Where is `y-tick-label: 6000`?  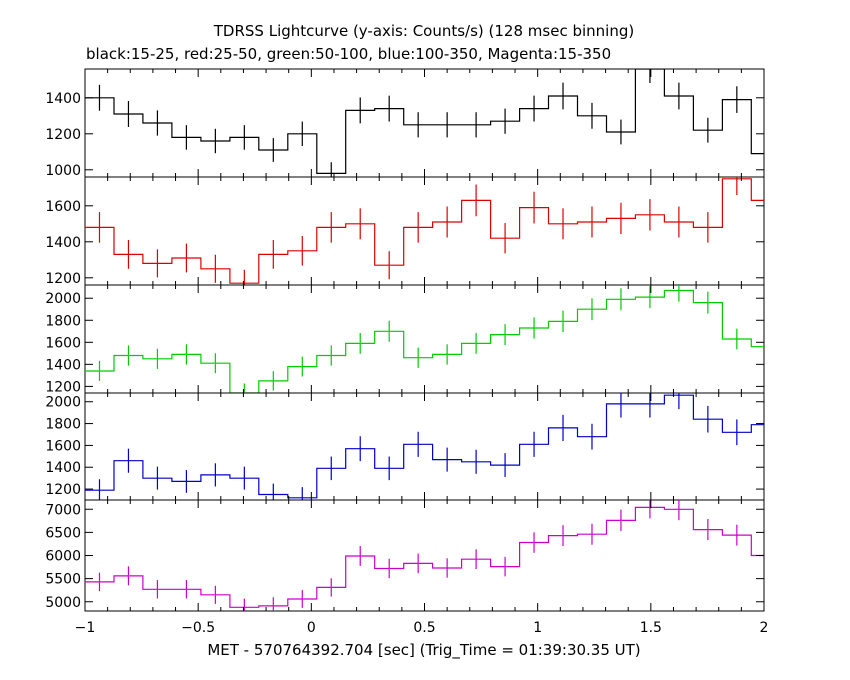
y-tick-label: 6000 is located at coordinates (63, 557).